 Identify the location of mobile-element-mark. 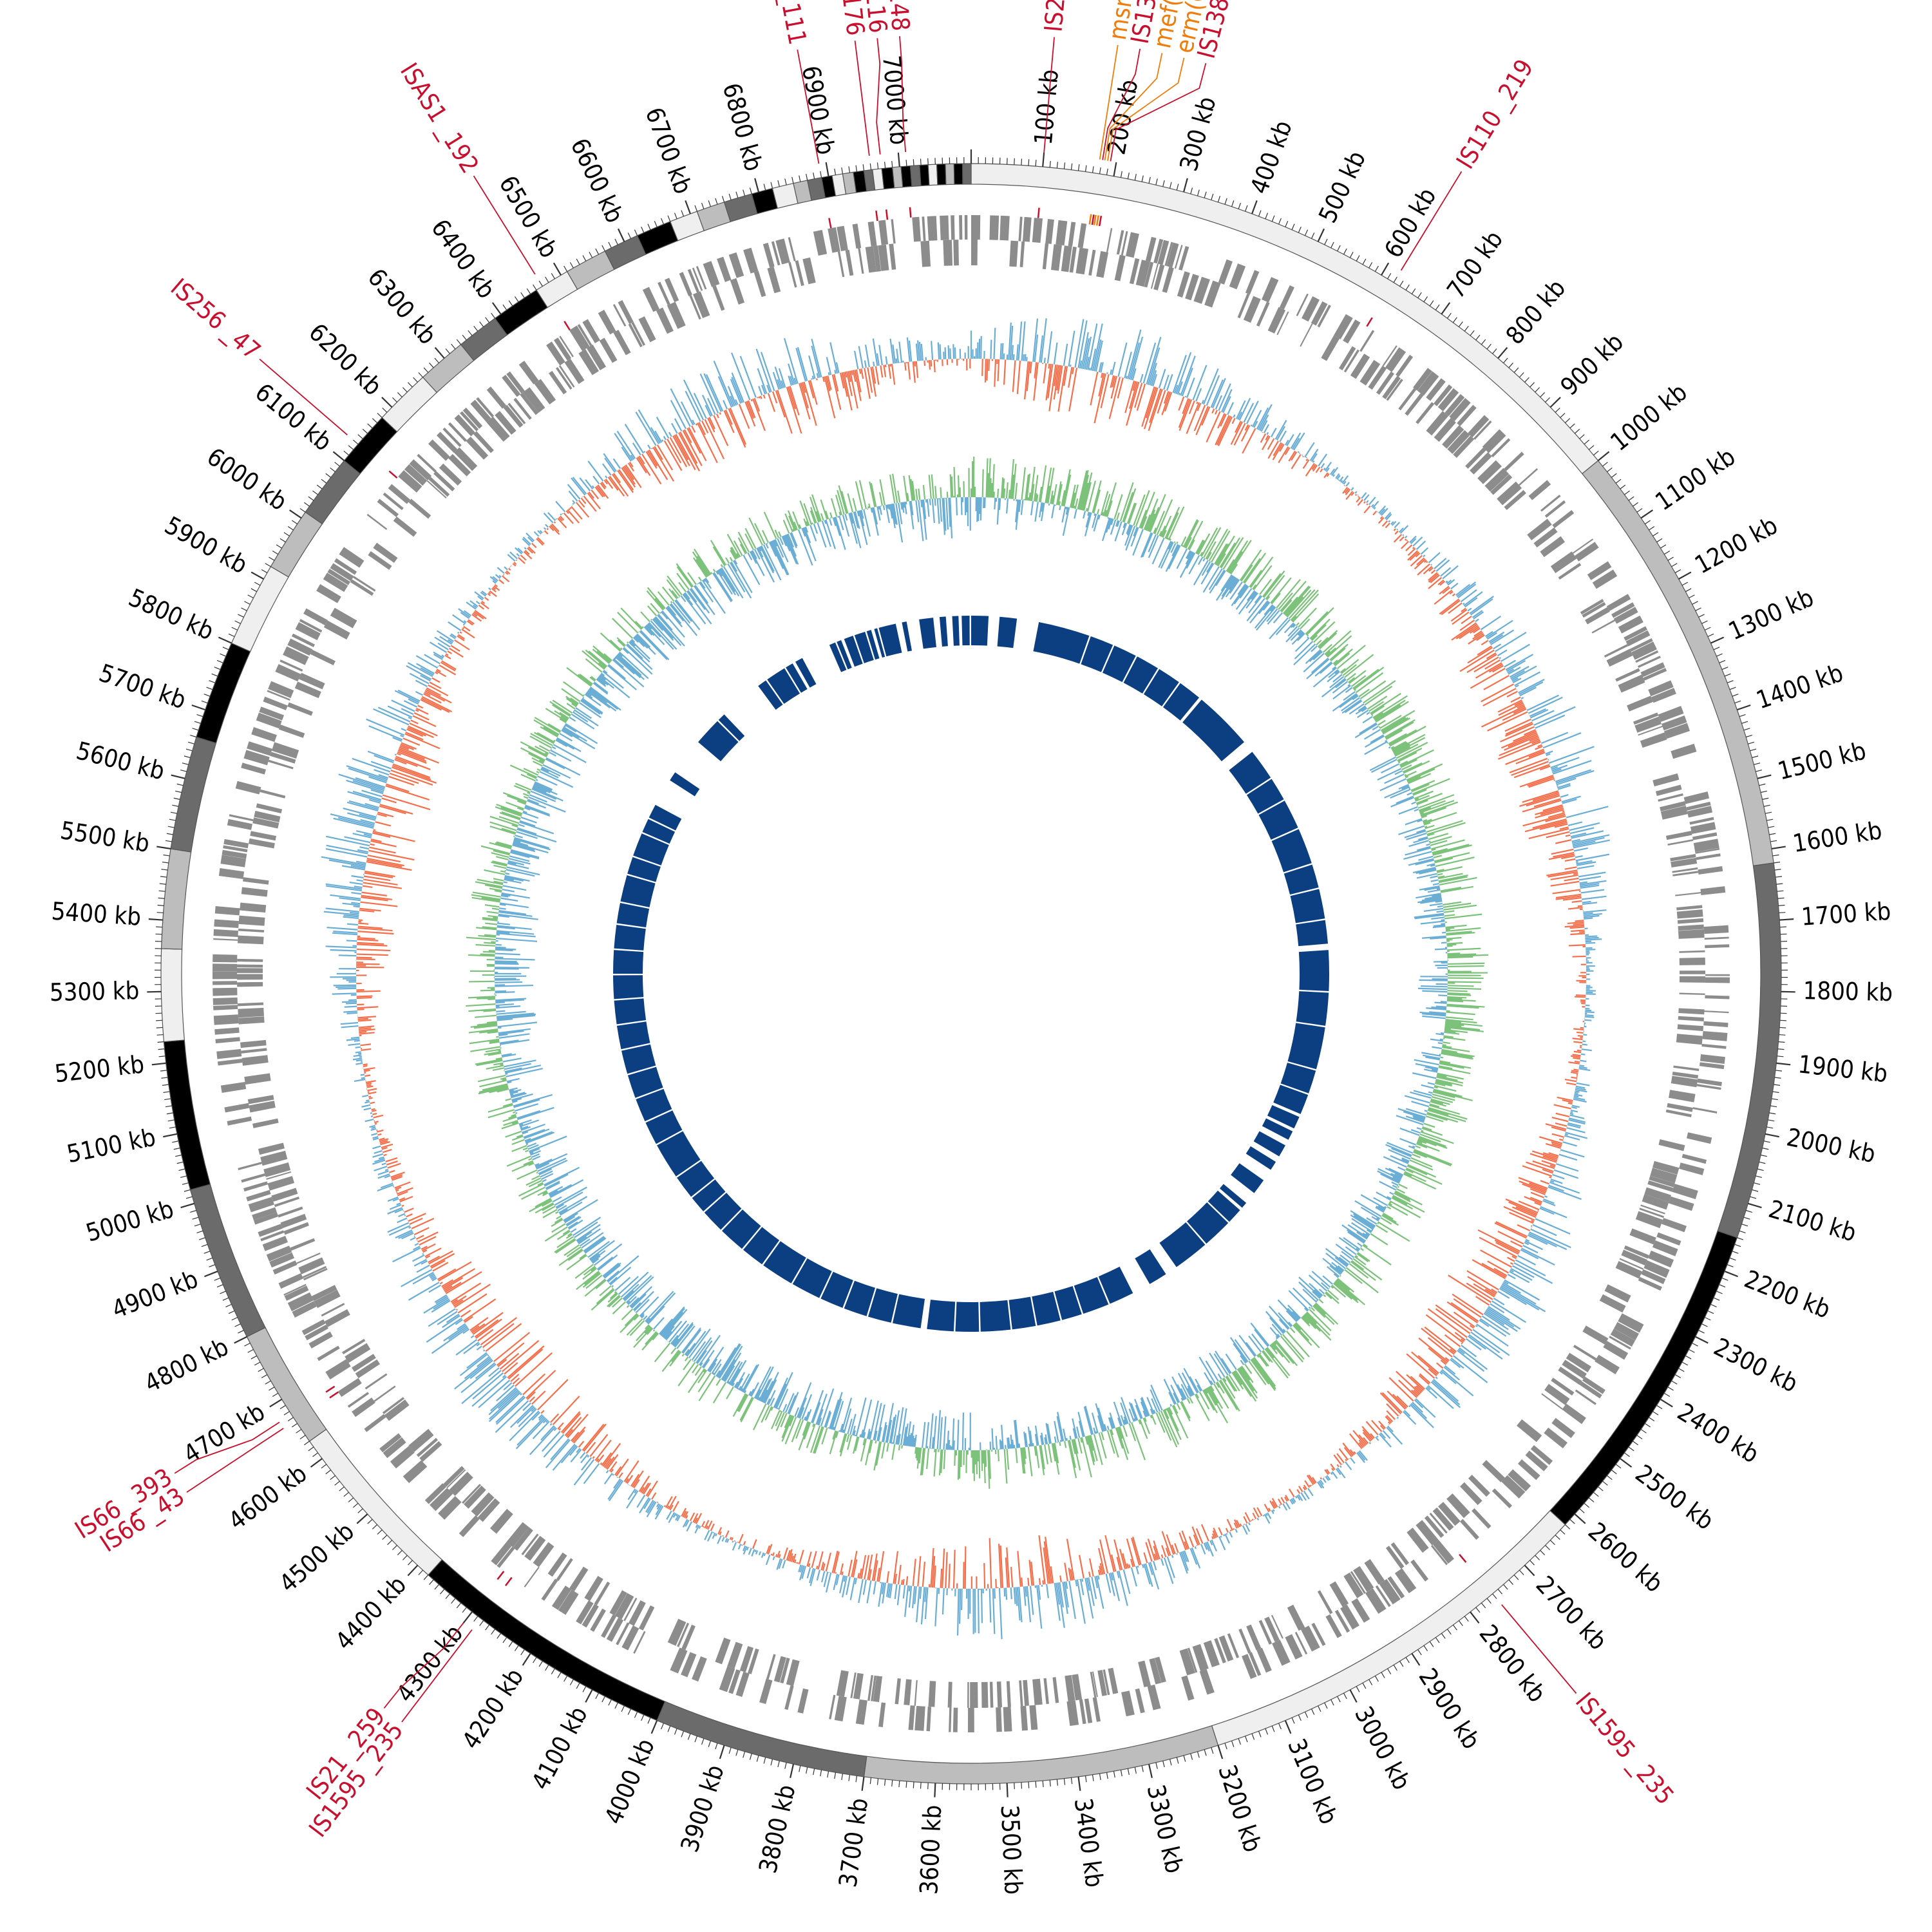
(509, 1581).